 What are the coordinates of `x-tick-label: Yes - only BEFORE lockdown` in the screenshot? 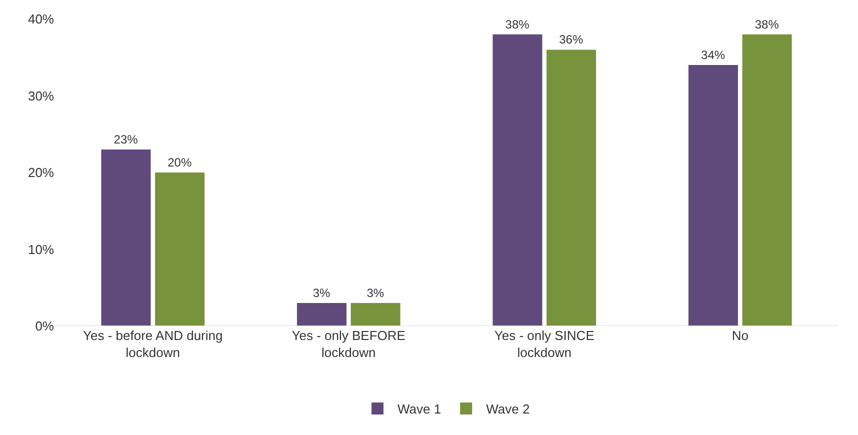 It's located at (349, 344).